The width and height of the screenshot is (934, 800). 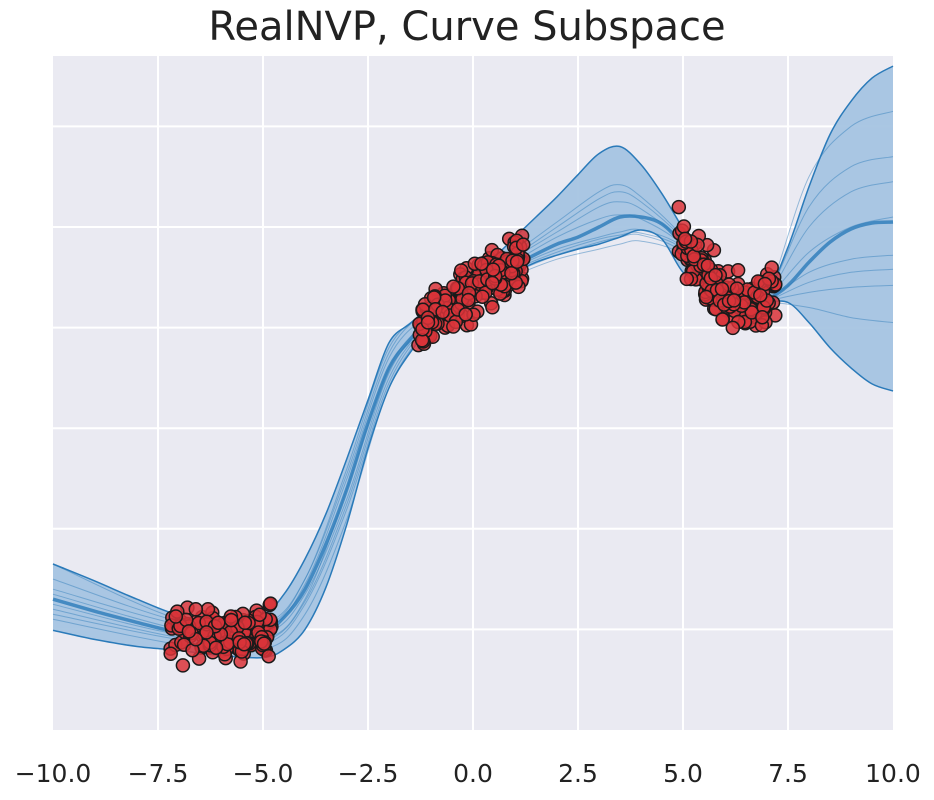 What do you see at coordinates (473, 773) in the screenshot?
I see `x-tick-label: 0.0` at bounding box center [473, 773].